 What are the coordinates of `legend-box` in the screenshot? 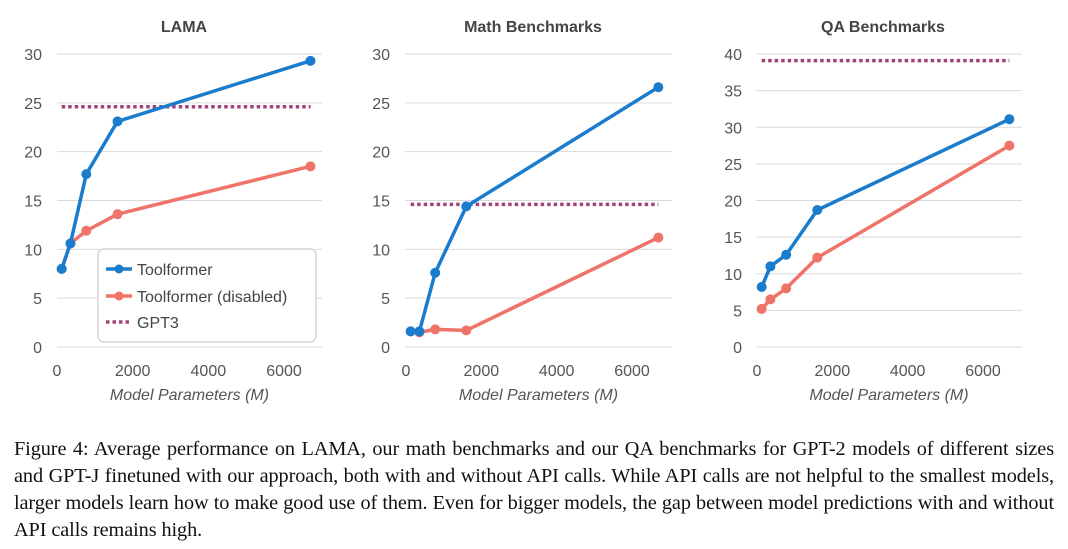 It's located at (207, 295).